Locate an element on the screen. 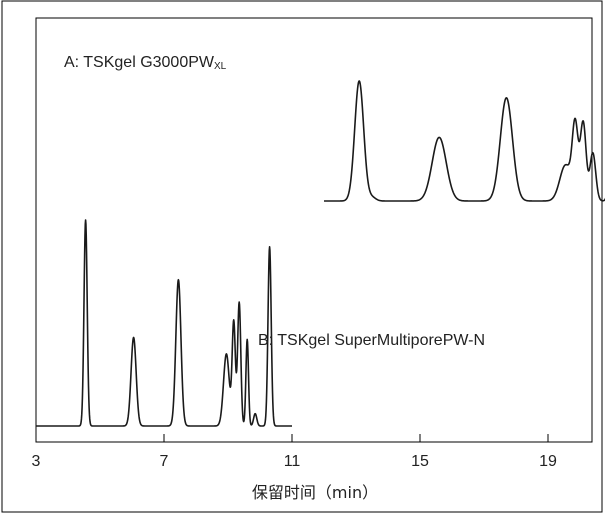 The width and height of the screenshot is (605, 514). series-a-label: A: TSKgel G3000PWXL is located at coordinates (145, 63).